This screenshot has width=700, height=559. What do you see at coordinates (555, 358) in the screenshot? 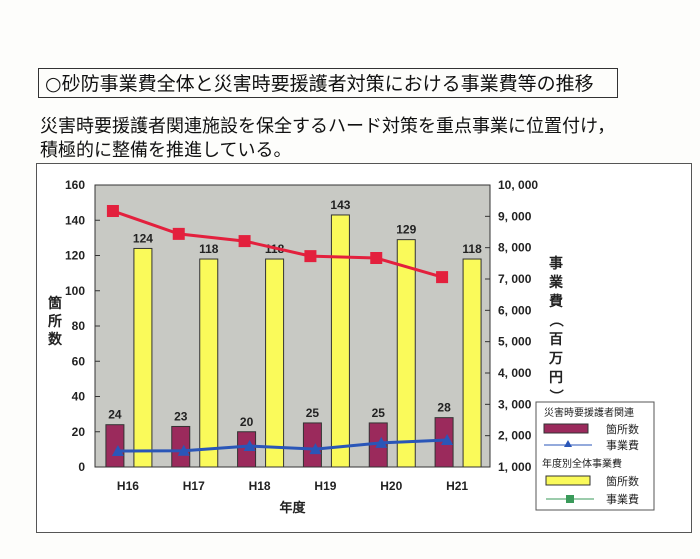
I see `right-axis-label: 万` at bounding box center [555, 358].